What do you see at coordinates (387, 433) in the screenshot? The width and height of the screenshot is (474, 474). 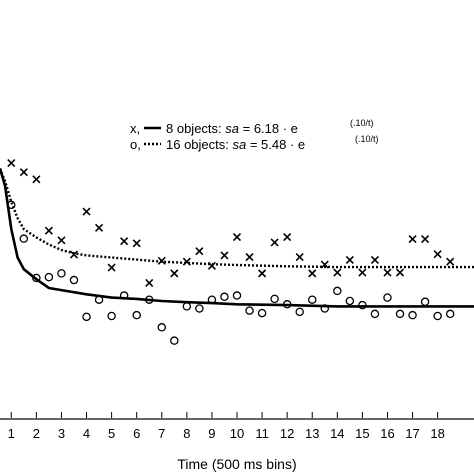 I see `x-tick-label-16: 16` at bounding box center [387, 433].